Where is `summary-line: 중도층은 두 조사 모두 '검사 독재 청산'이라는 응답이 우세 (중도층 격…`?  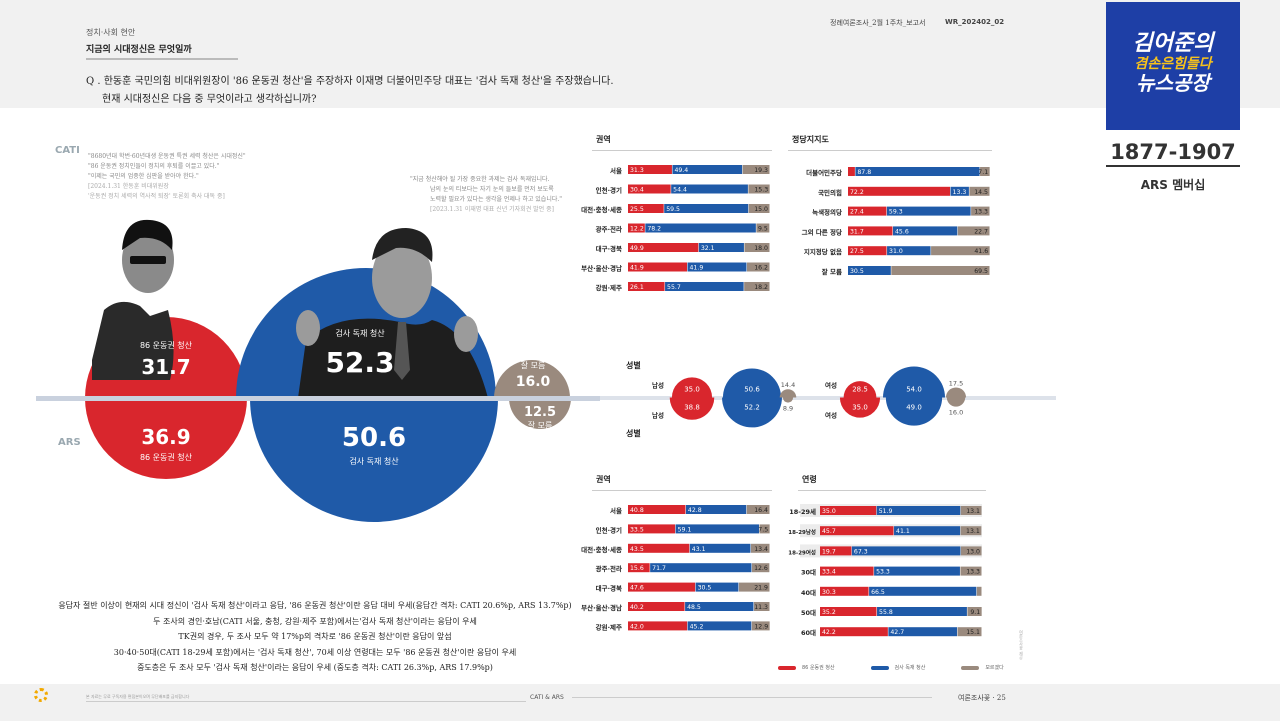
summary-line: 중도층은 두 조사 모두 '검사 독재 청산'이라는 응답이 우세 (중도층 격… is located at coordinates (315, 667).